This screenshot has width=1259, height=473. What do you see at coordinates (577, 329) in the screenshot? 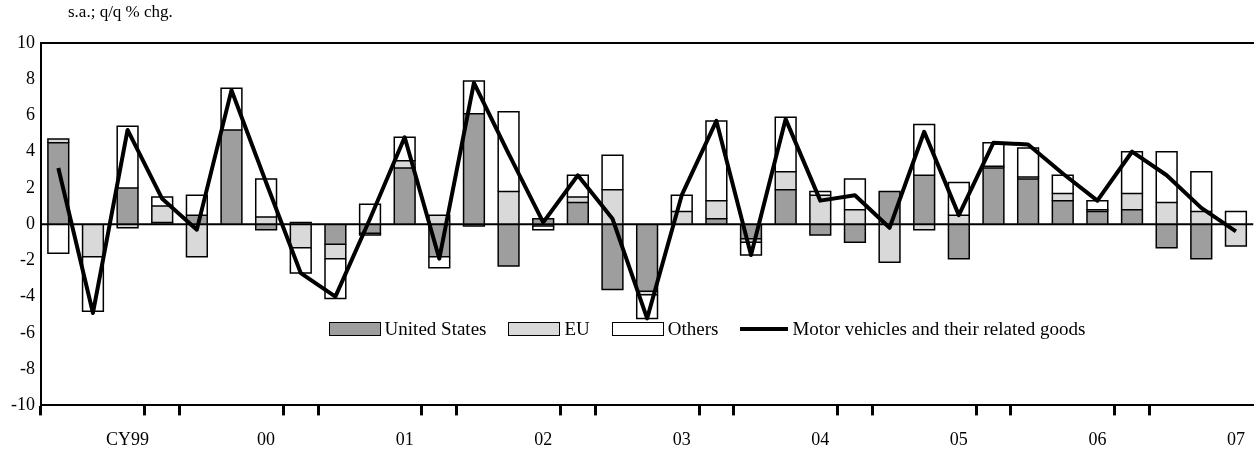
I see `legend-label: EU` at bounding box center [577, 329].